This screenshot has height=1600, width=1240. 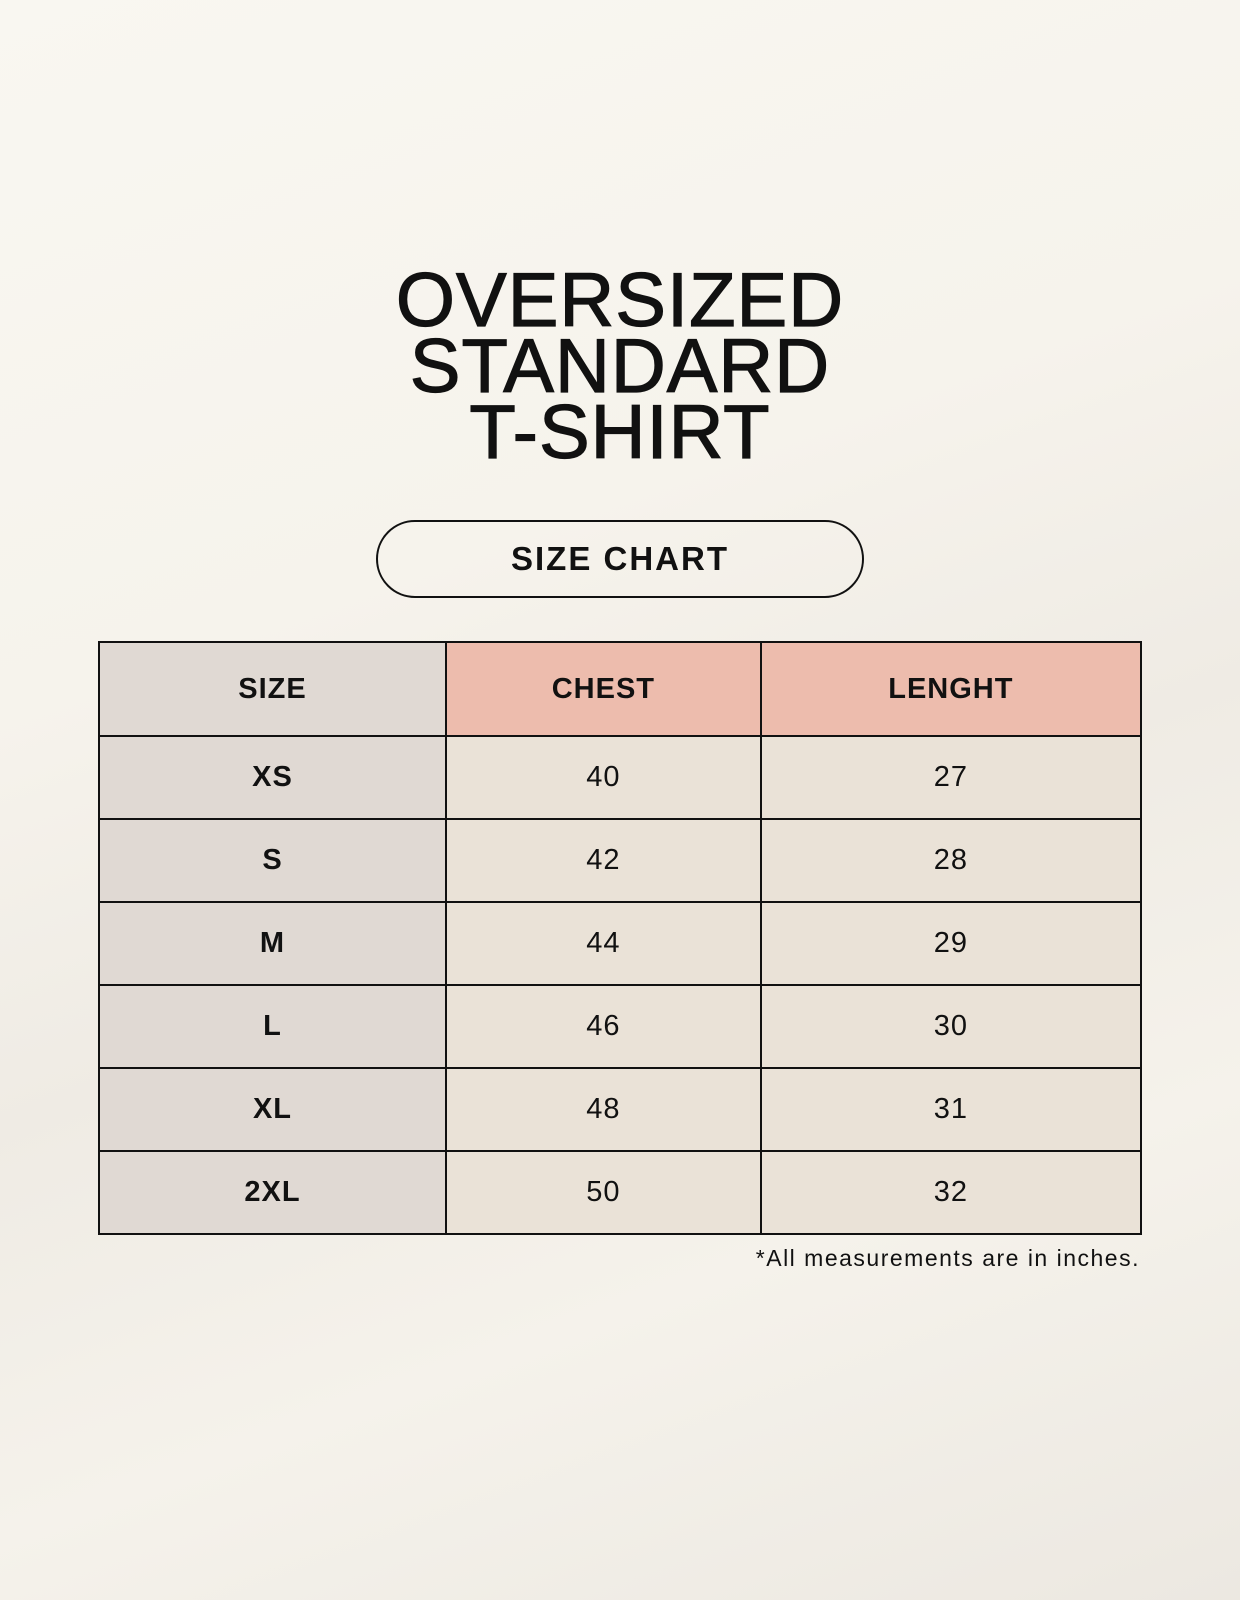 I want to click on table-row: L 46 30, so click(x=620, y=1026).